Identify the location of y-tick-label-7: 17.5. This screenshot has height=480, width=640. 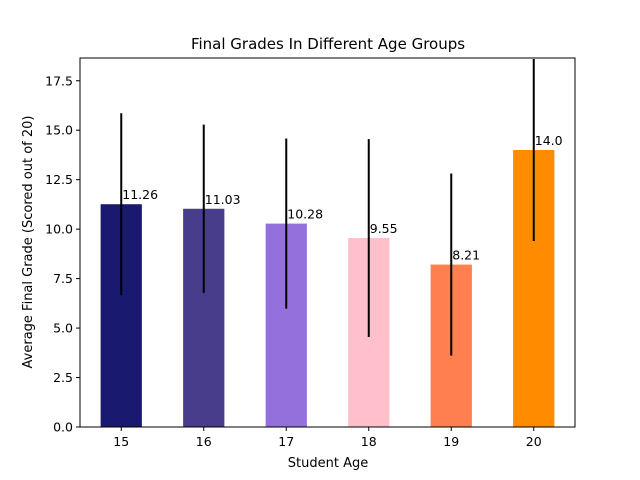
(59, 80).